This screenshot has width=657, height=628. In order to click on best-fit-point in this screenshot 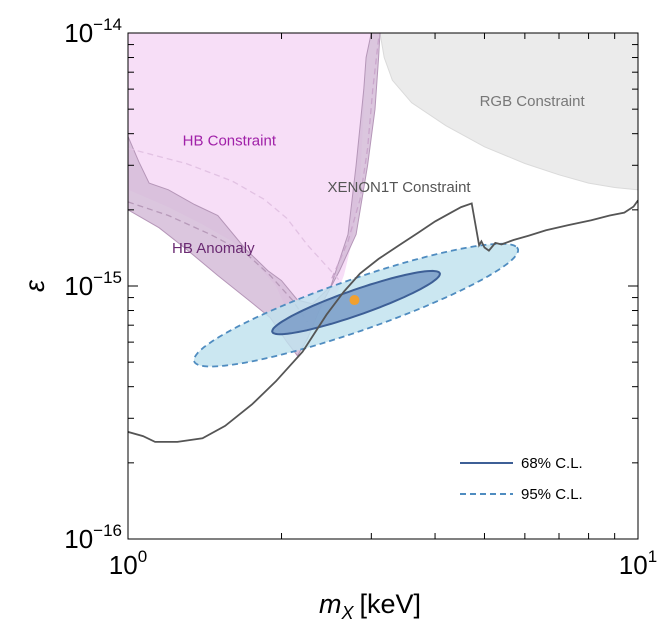, I will do `click(354, 300)`.